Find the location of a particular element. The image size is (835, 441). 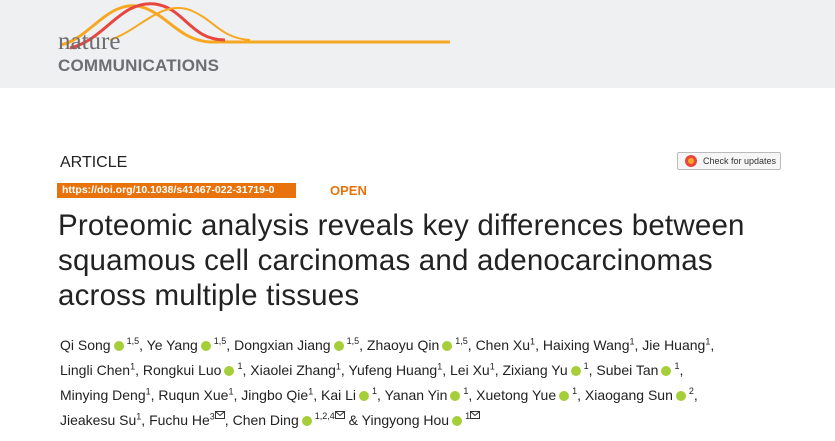

affiliation: 3 is located at coordinates (212, 416).